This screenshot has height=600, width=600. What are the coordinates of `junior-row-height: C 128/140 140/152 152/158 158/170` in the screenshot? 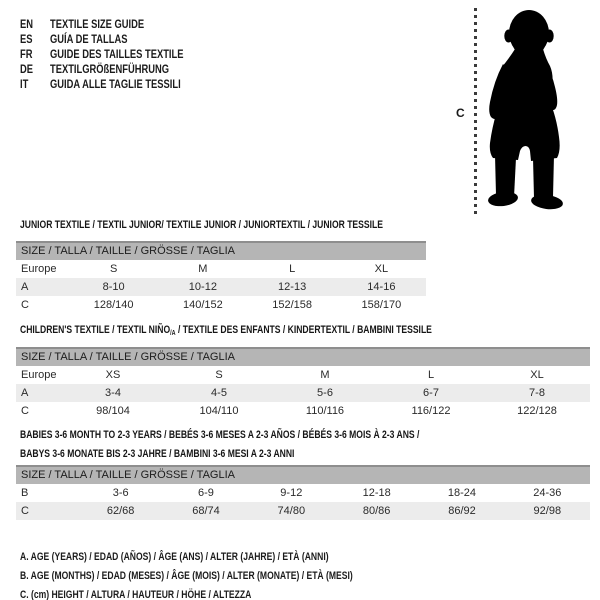 It's located at (221, 305).